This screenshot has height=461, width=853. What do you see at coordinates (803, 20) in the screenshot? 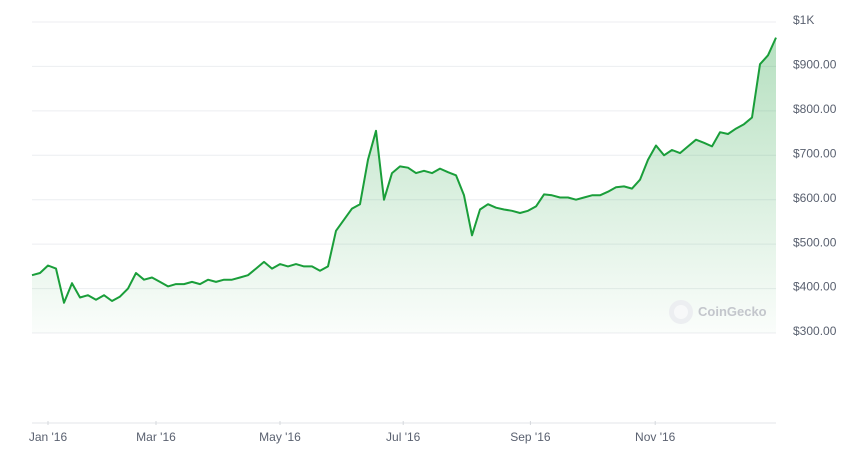
I see `y-tick-label: $1K` at bounding box center [803, 20].